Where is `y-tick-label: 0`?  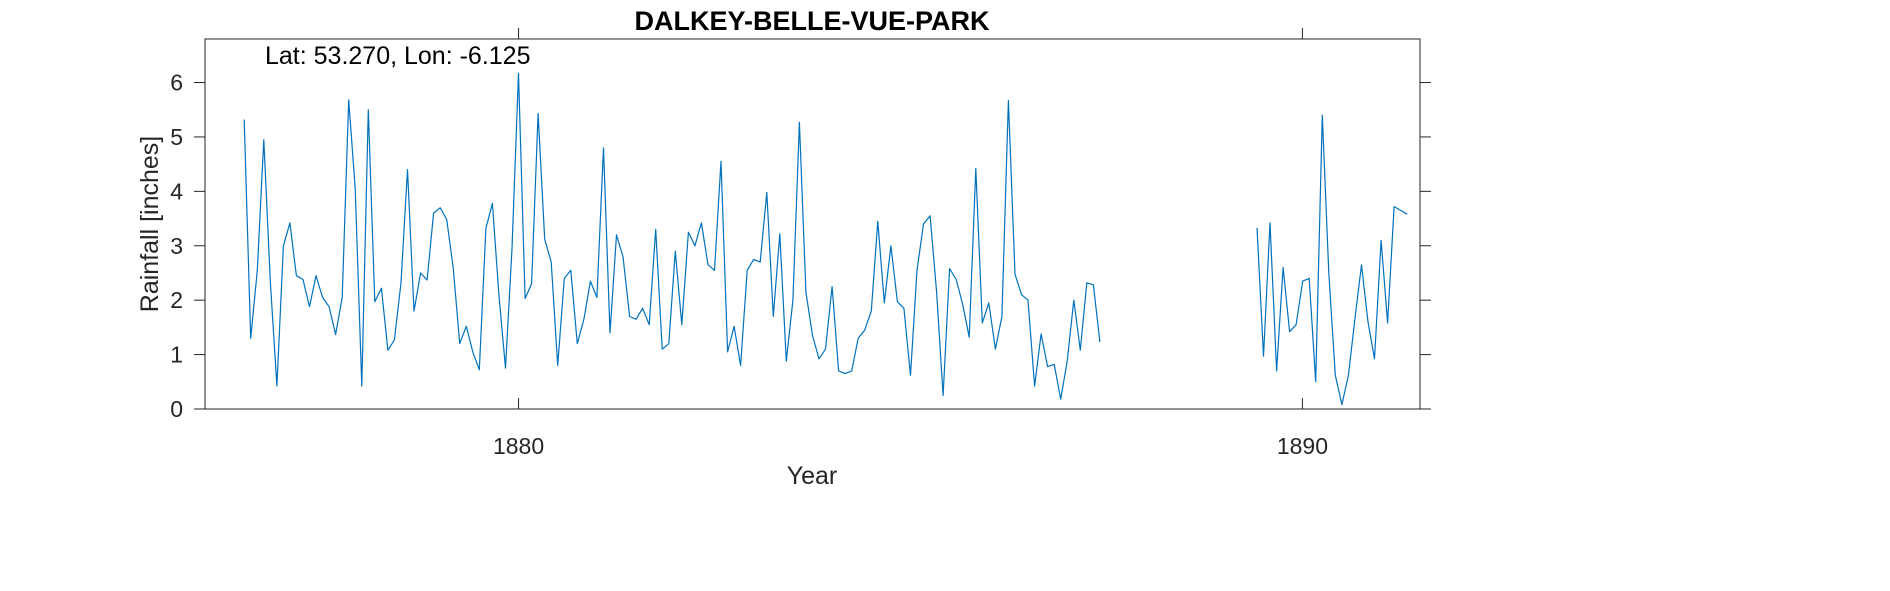
y-tick-label: 0 is located at coordinates (176, 409).